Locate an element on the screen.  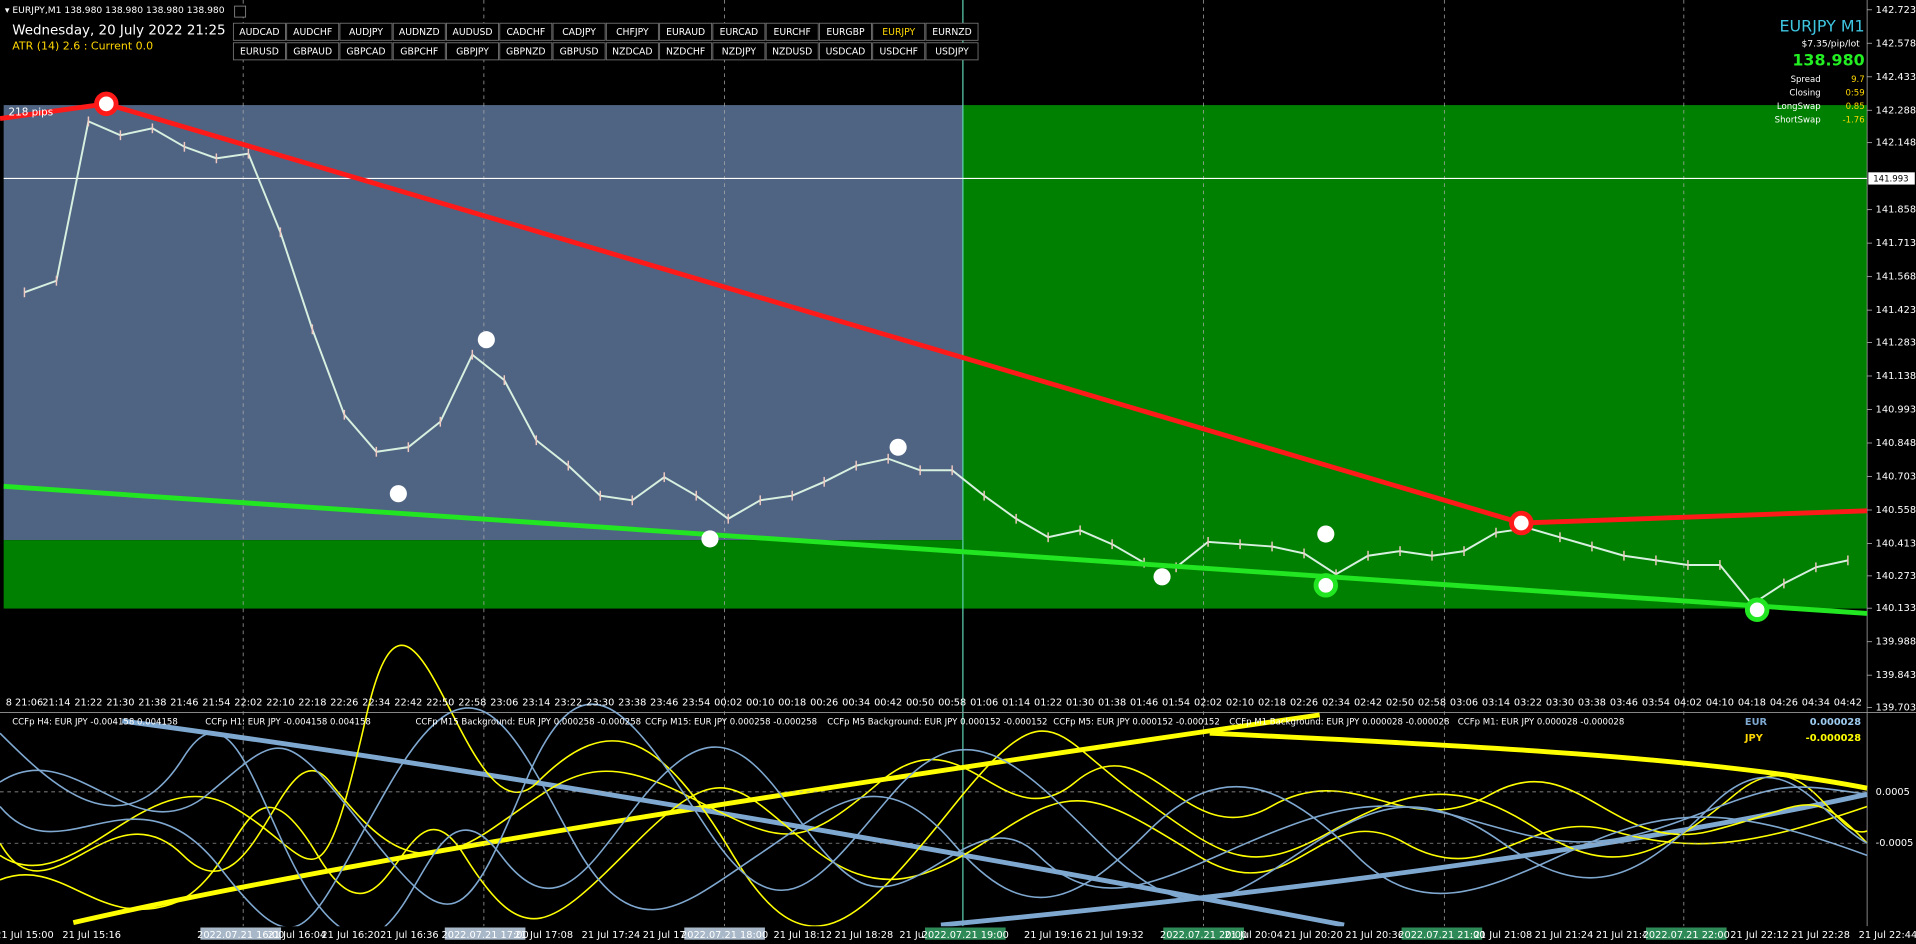
symbol-button: EURGBP is located at coordinates (845, 31).